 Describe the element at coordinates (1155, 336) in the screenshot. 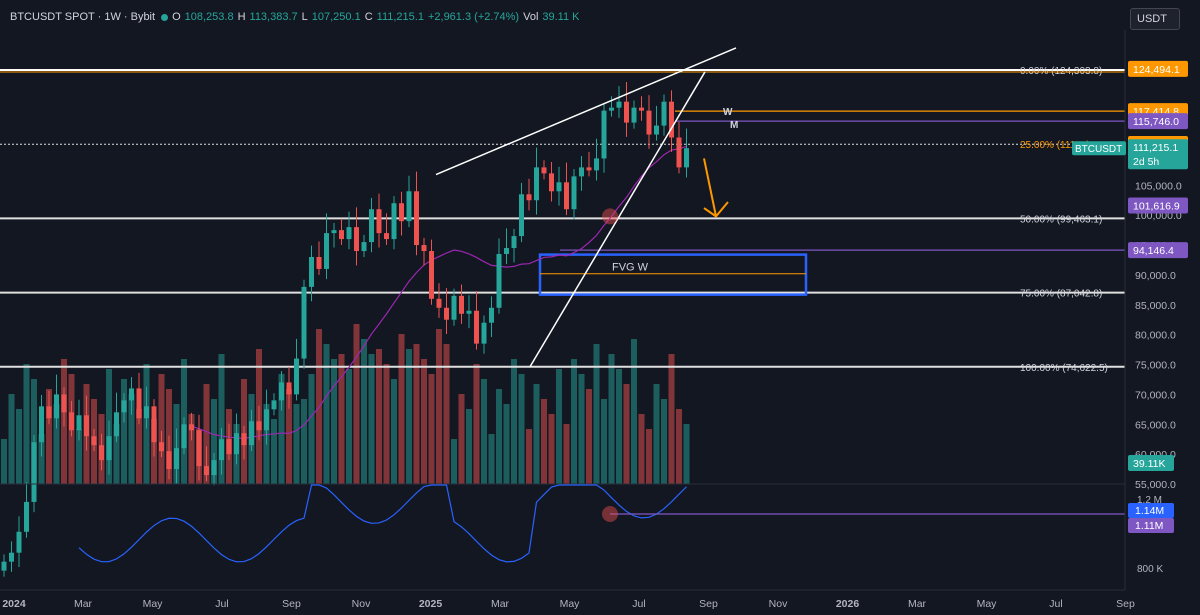

I see `price-tick-label: 80,000.0` at that location.